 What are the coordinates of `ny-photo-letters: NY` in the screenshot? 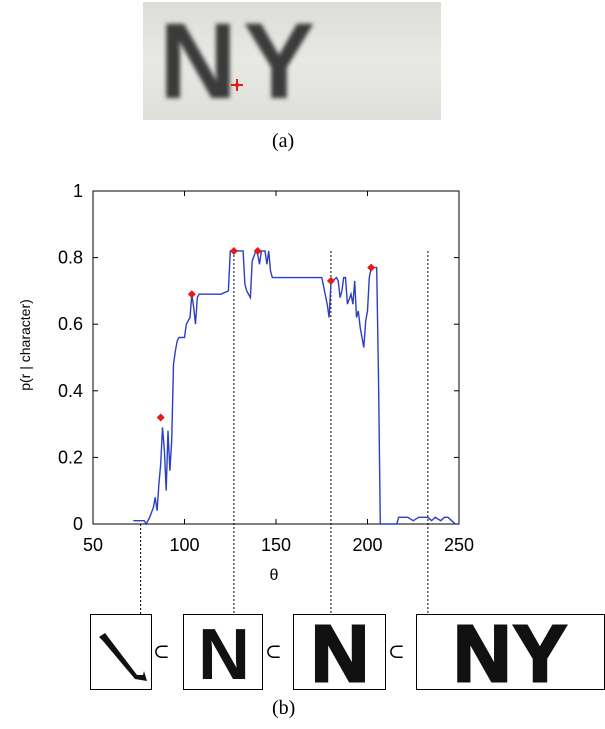 It's located at (240, 61).